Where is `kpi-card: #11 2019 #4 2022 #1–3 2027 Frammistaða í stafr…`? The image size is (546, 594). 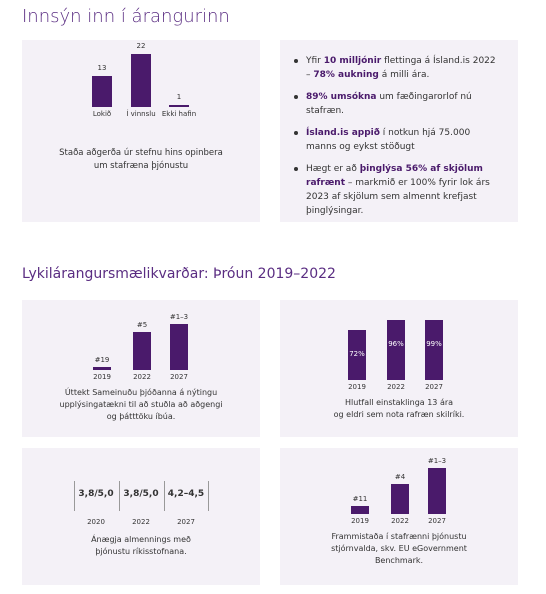
kpi-card: #11 2019 #4 2022 #1–3 2027 Frammistaða í stafr… is located at coordinates (399, 516).